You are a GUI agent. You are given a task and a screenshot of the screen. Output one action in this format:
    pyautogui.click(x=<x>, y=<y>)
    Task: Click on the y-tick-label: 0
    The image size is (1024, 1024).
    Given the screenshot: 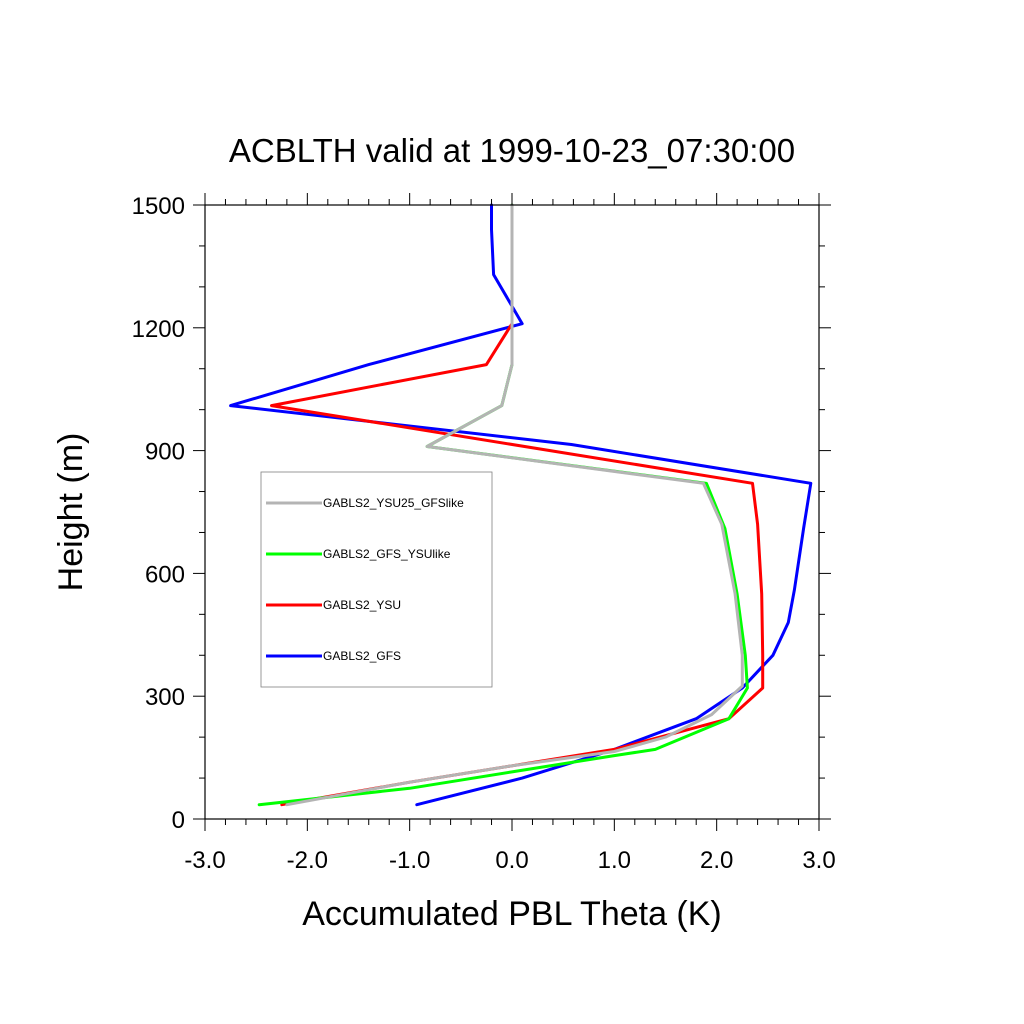 What is the action you would take?
    pyautogui.click(x=178, y=820)
    